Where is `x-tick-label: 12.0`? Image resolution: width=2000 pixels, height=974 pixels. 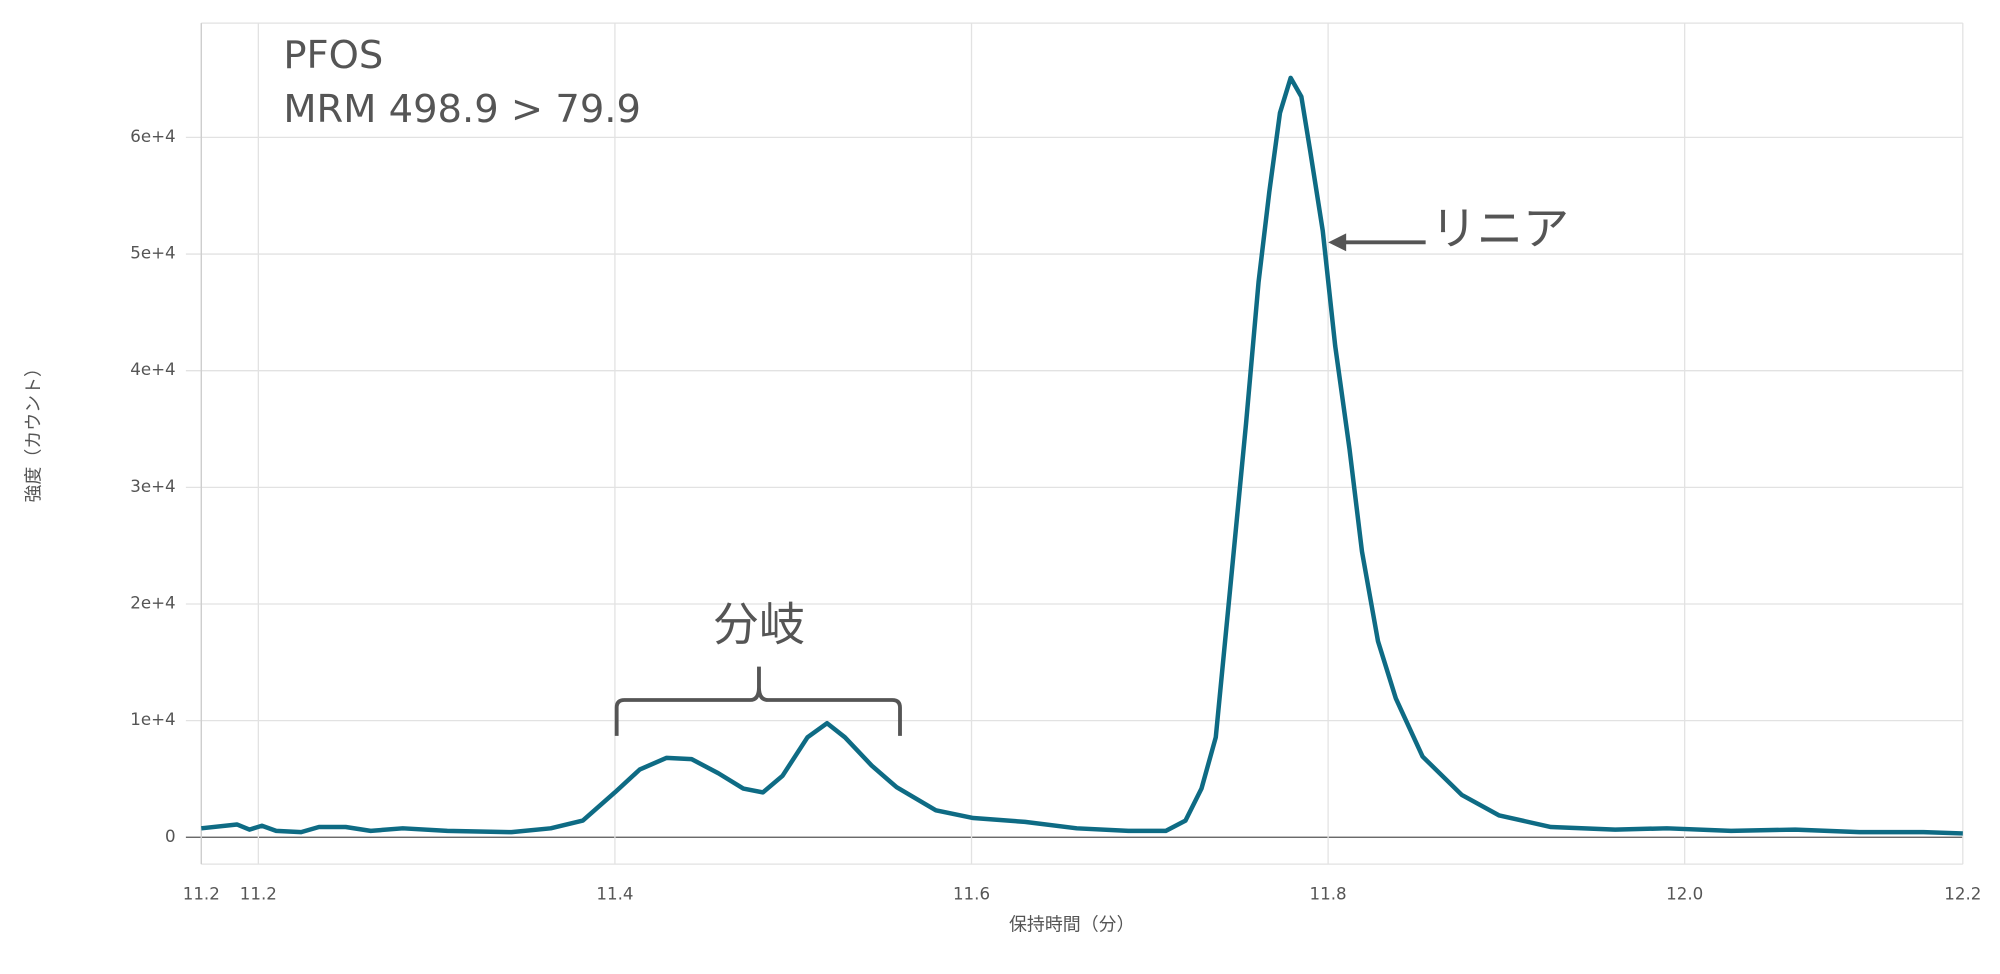 x-tick-label: 12.0 is located at coordinates (1684, 893).